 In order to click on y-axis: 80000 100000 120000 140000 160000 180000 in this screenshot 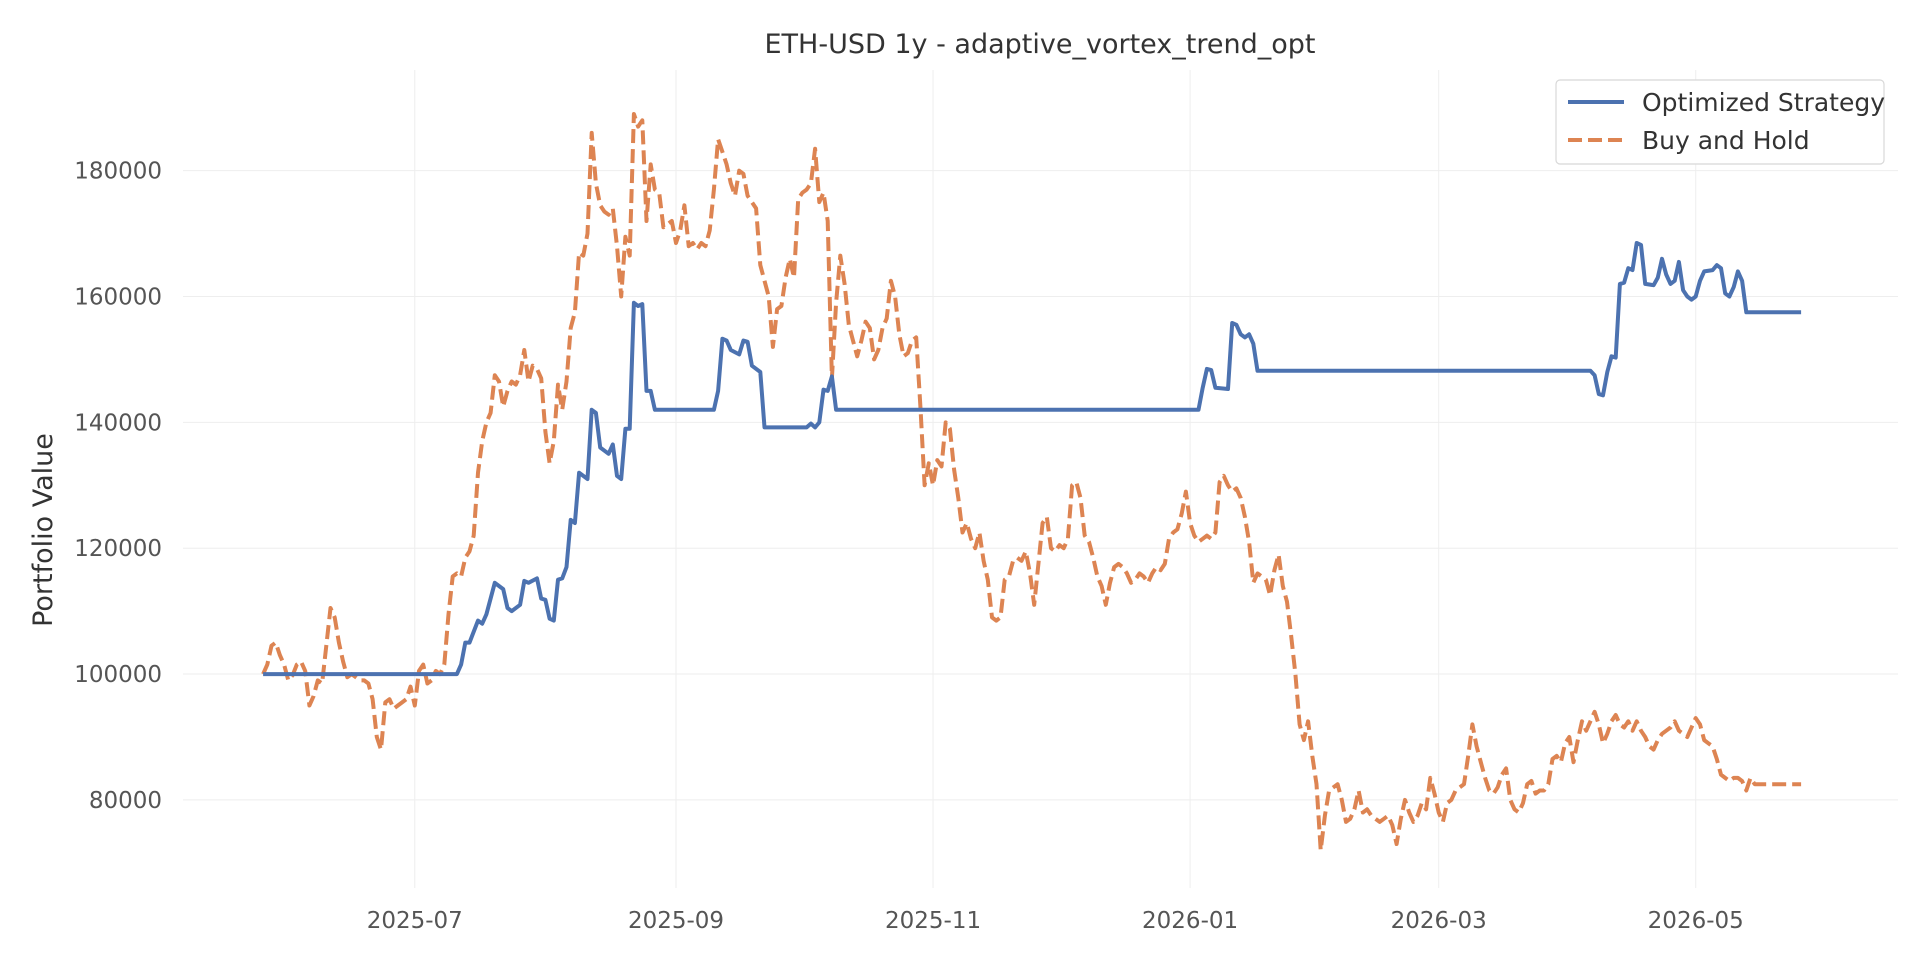, I will do `click(118, 486)`.